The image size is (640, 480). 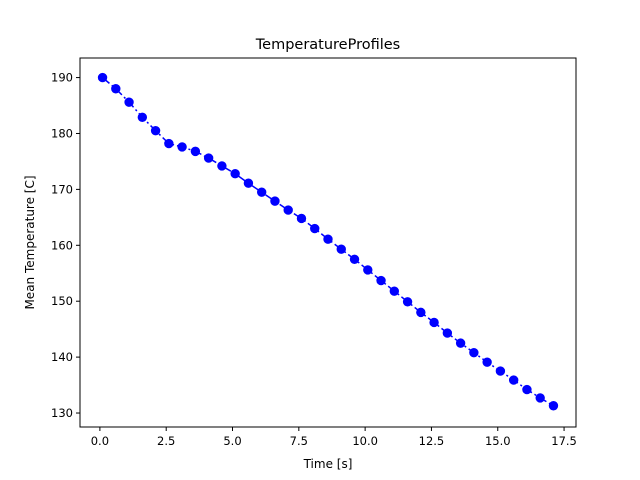 What do you see at coordinates (62, 301) in the screenshot?
I see `y-tick-label: 150` at bounding box center [62, 301].